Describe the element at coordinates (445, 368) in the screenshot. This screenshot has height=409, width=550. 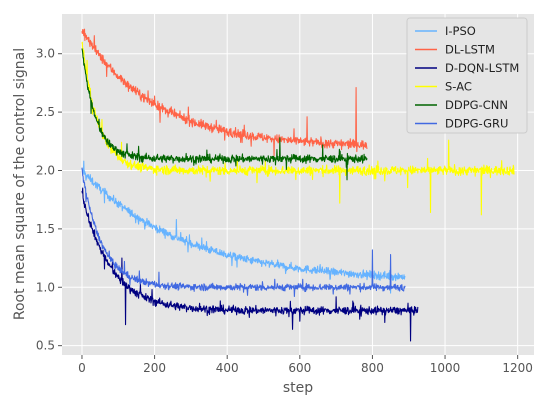
I see `x-tick-label: 1000` at that location.